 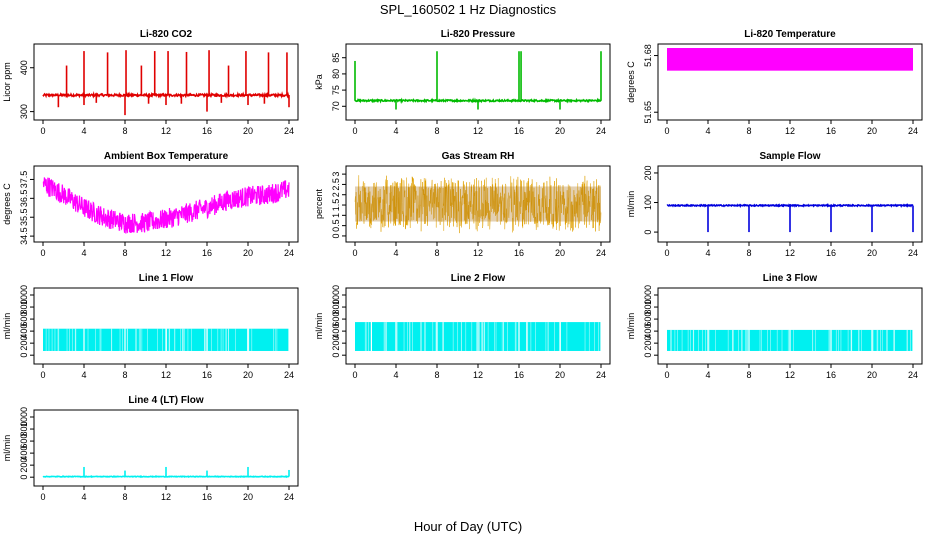 I want to click on data-trace, so click(x=478, y=204).